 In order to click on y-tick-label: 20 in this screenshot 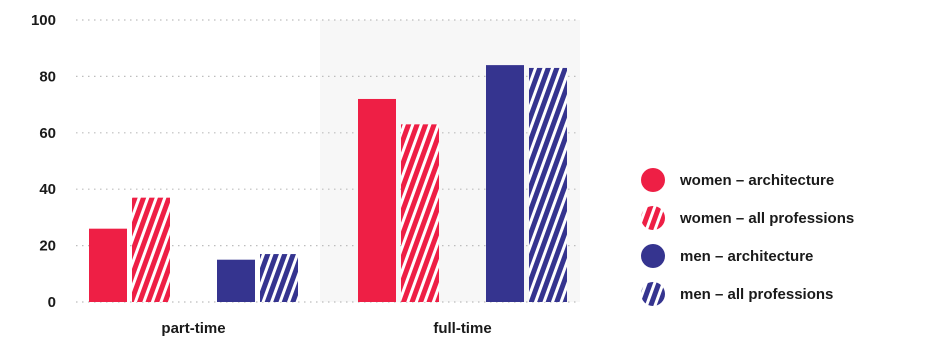, I will do `click(47, 246)`.